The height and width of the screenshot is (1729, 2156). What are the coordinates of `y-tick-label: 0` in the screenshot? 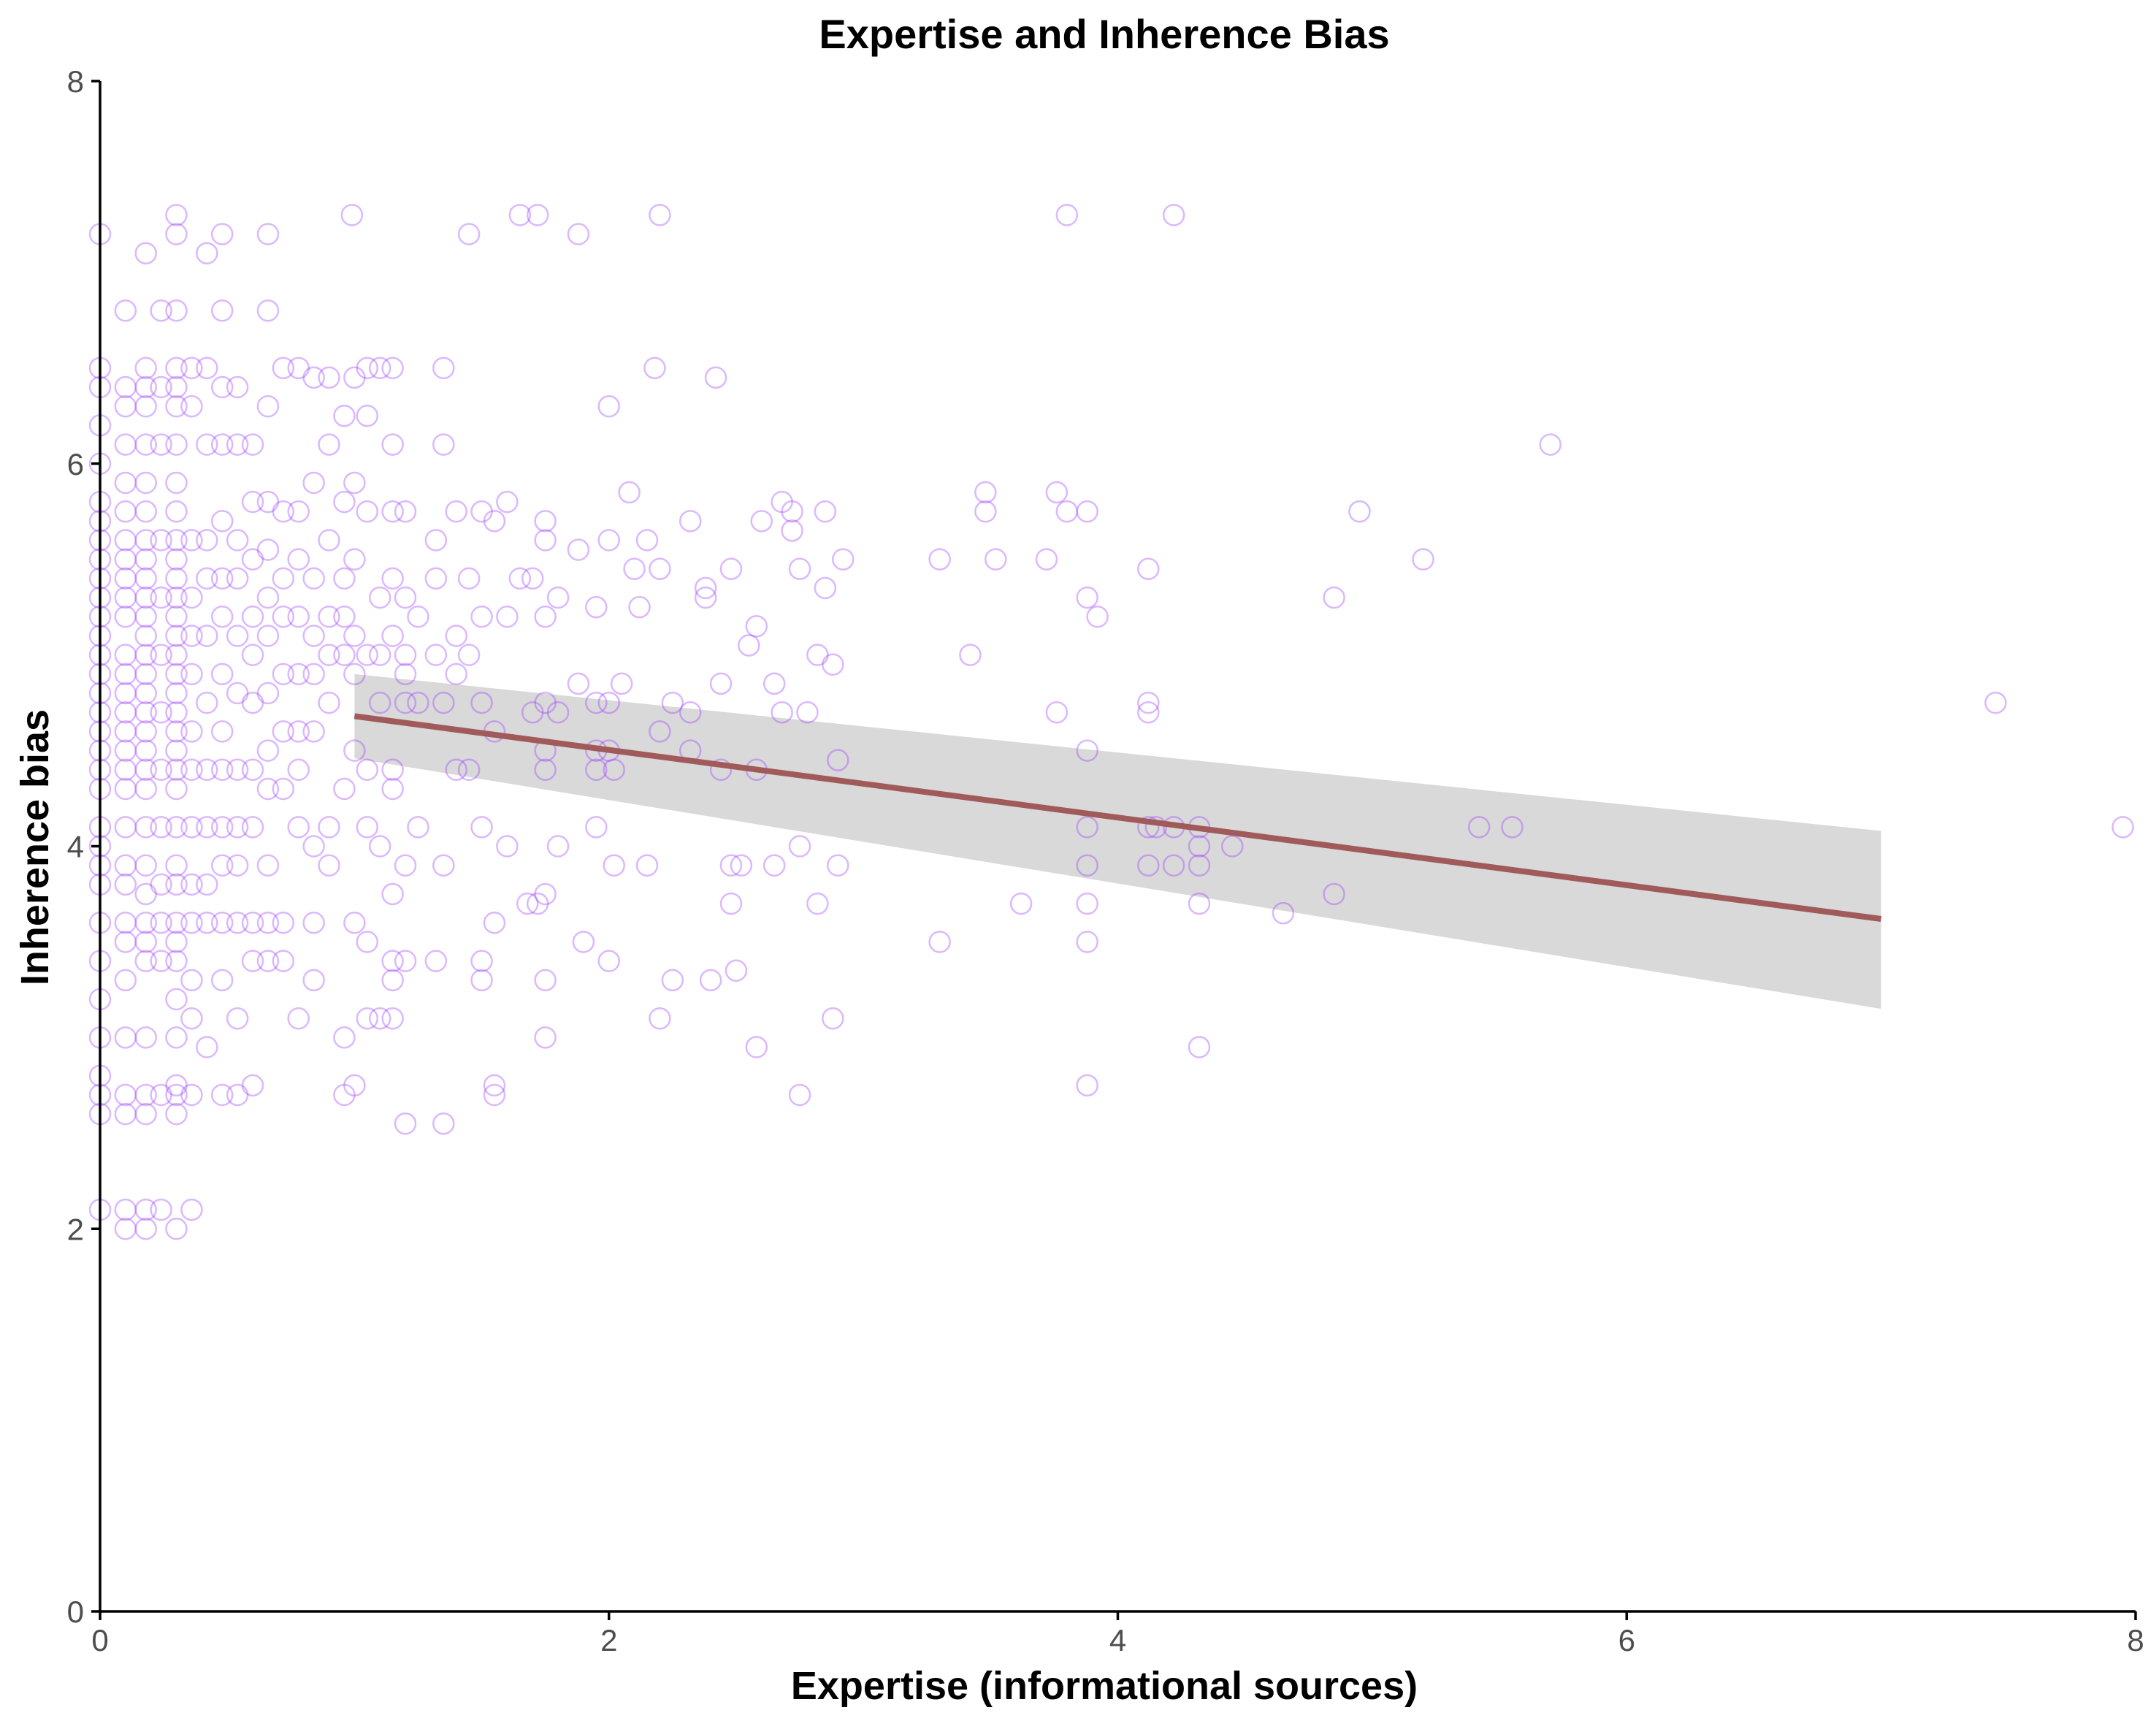 It's located at (76, 1612).